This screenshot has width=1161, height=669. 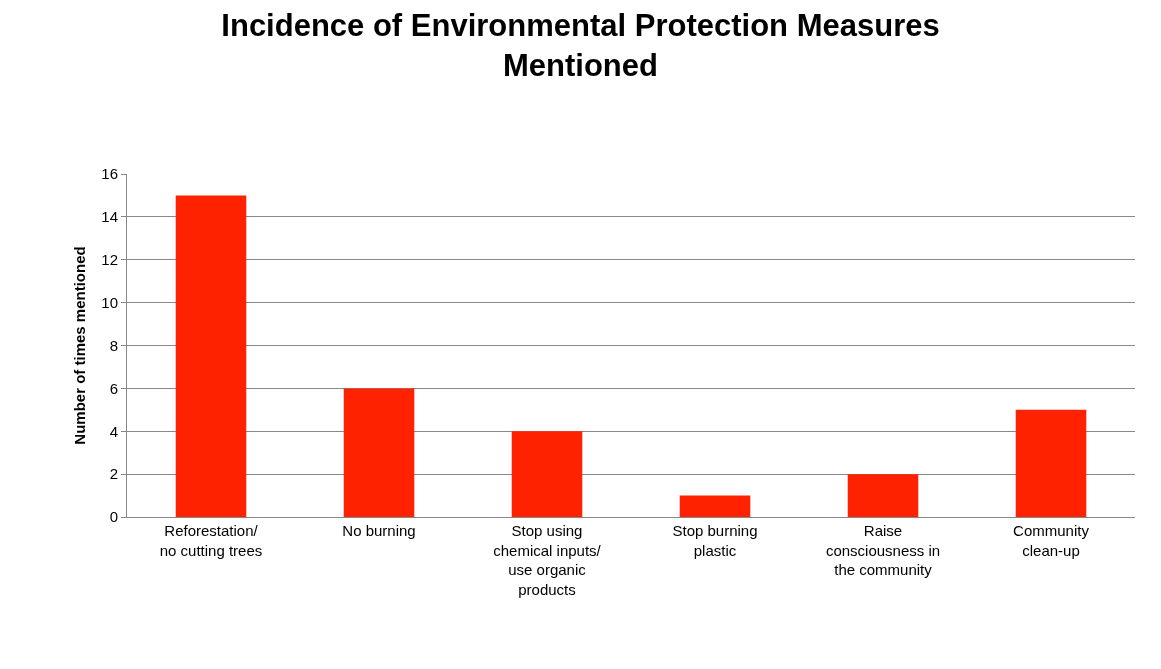 What do you see at coordinates (547, 560) in the screenshot?
I see `x-tick-label: Stop using chemical inputs/ use organic products` at bounding box center [547, 560].